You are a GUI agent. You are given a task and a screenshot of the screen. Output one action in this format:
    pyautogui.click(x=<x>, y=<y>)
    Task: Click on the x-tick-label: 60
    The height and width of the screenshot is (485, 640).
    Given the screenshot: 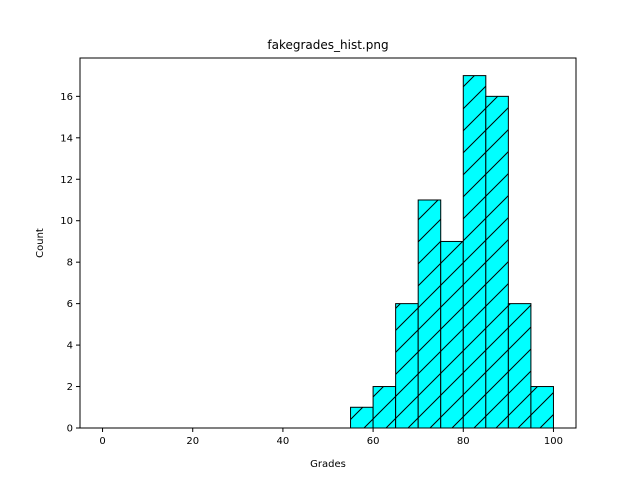 What is the action you would take?
    pyautogui.click(x=373, y=441)
    